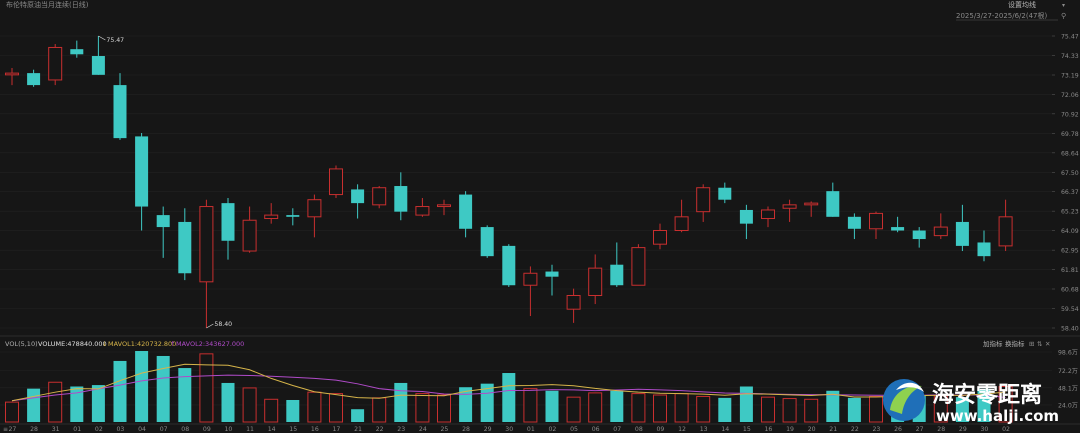 Image resolution: width=1080 pixels, height=433 pixels. Describe the element at coordinates (1031, 344) in the screenshot. I see `add-indicator-icon: ⊞` at that location.